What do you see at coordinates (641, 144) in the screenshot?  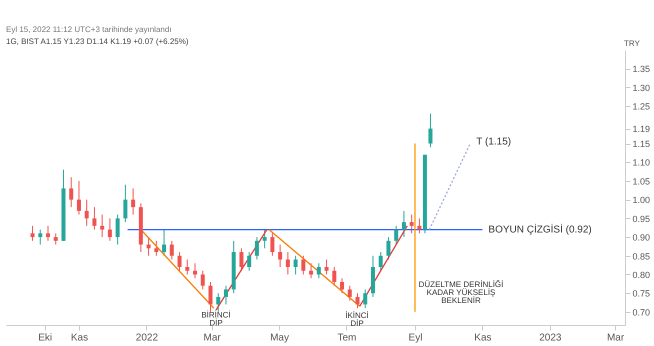 I see `y-tick-label: 1.15` at bounding box center [641, 144].